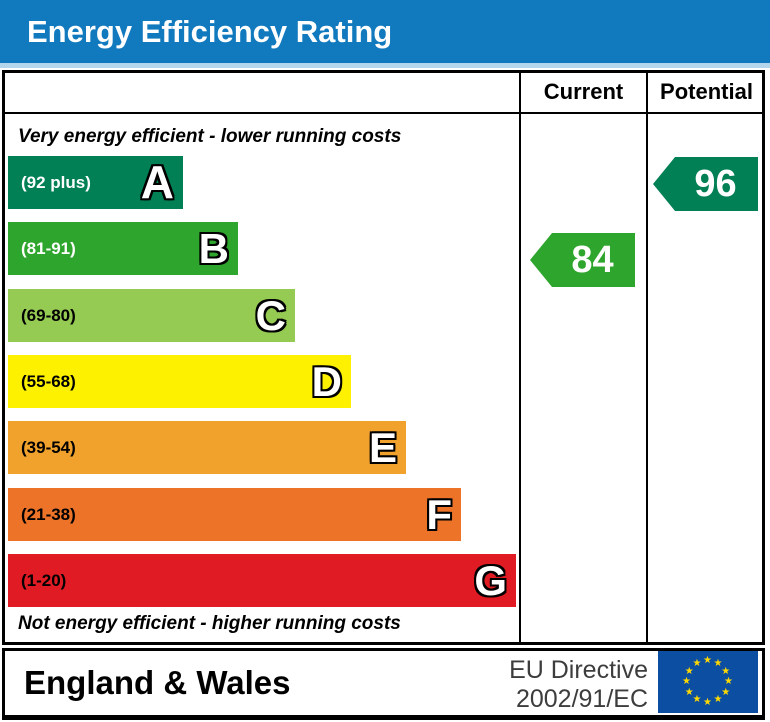 This screenshot has width=770, height=722. I want to click on band-c-letter: C, so click(270, 315).